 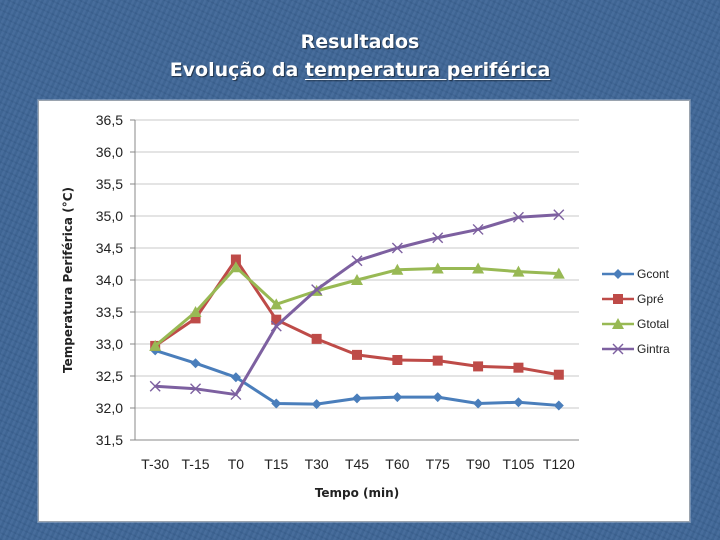 I want to click on legend-label: Gpré, so click(x=650, y=299).